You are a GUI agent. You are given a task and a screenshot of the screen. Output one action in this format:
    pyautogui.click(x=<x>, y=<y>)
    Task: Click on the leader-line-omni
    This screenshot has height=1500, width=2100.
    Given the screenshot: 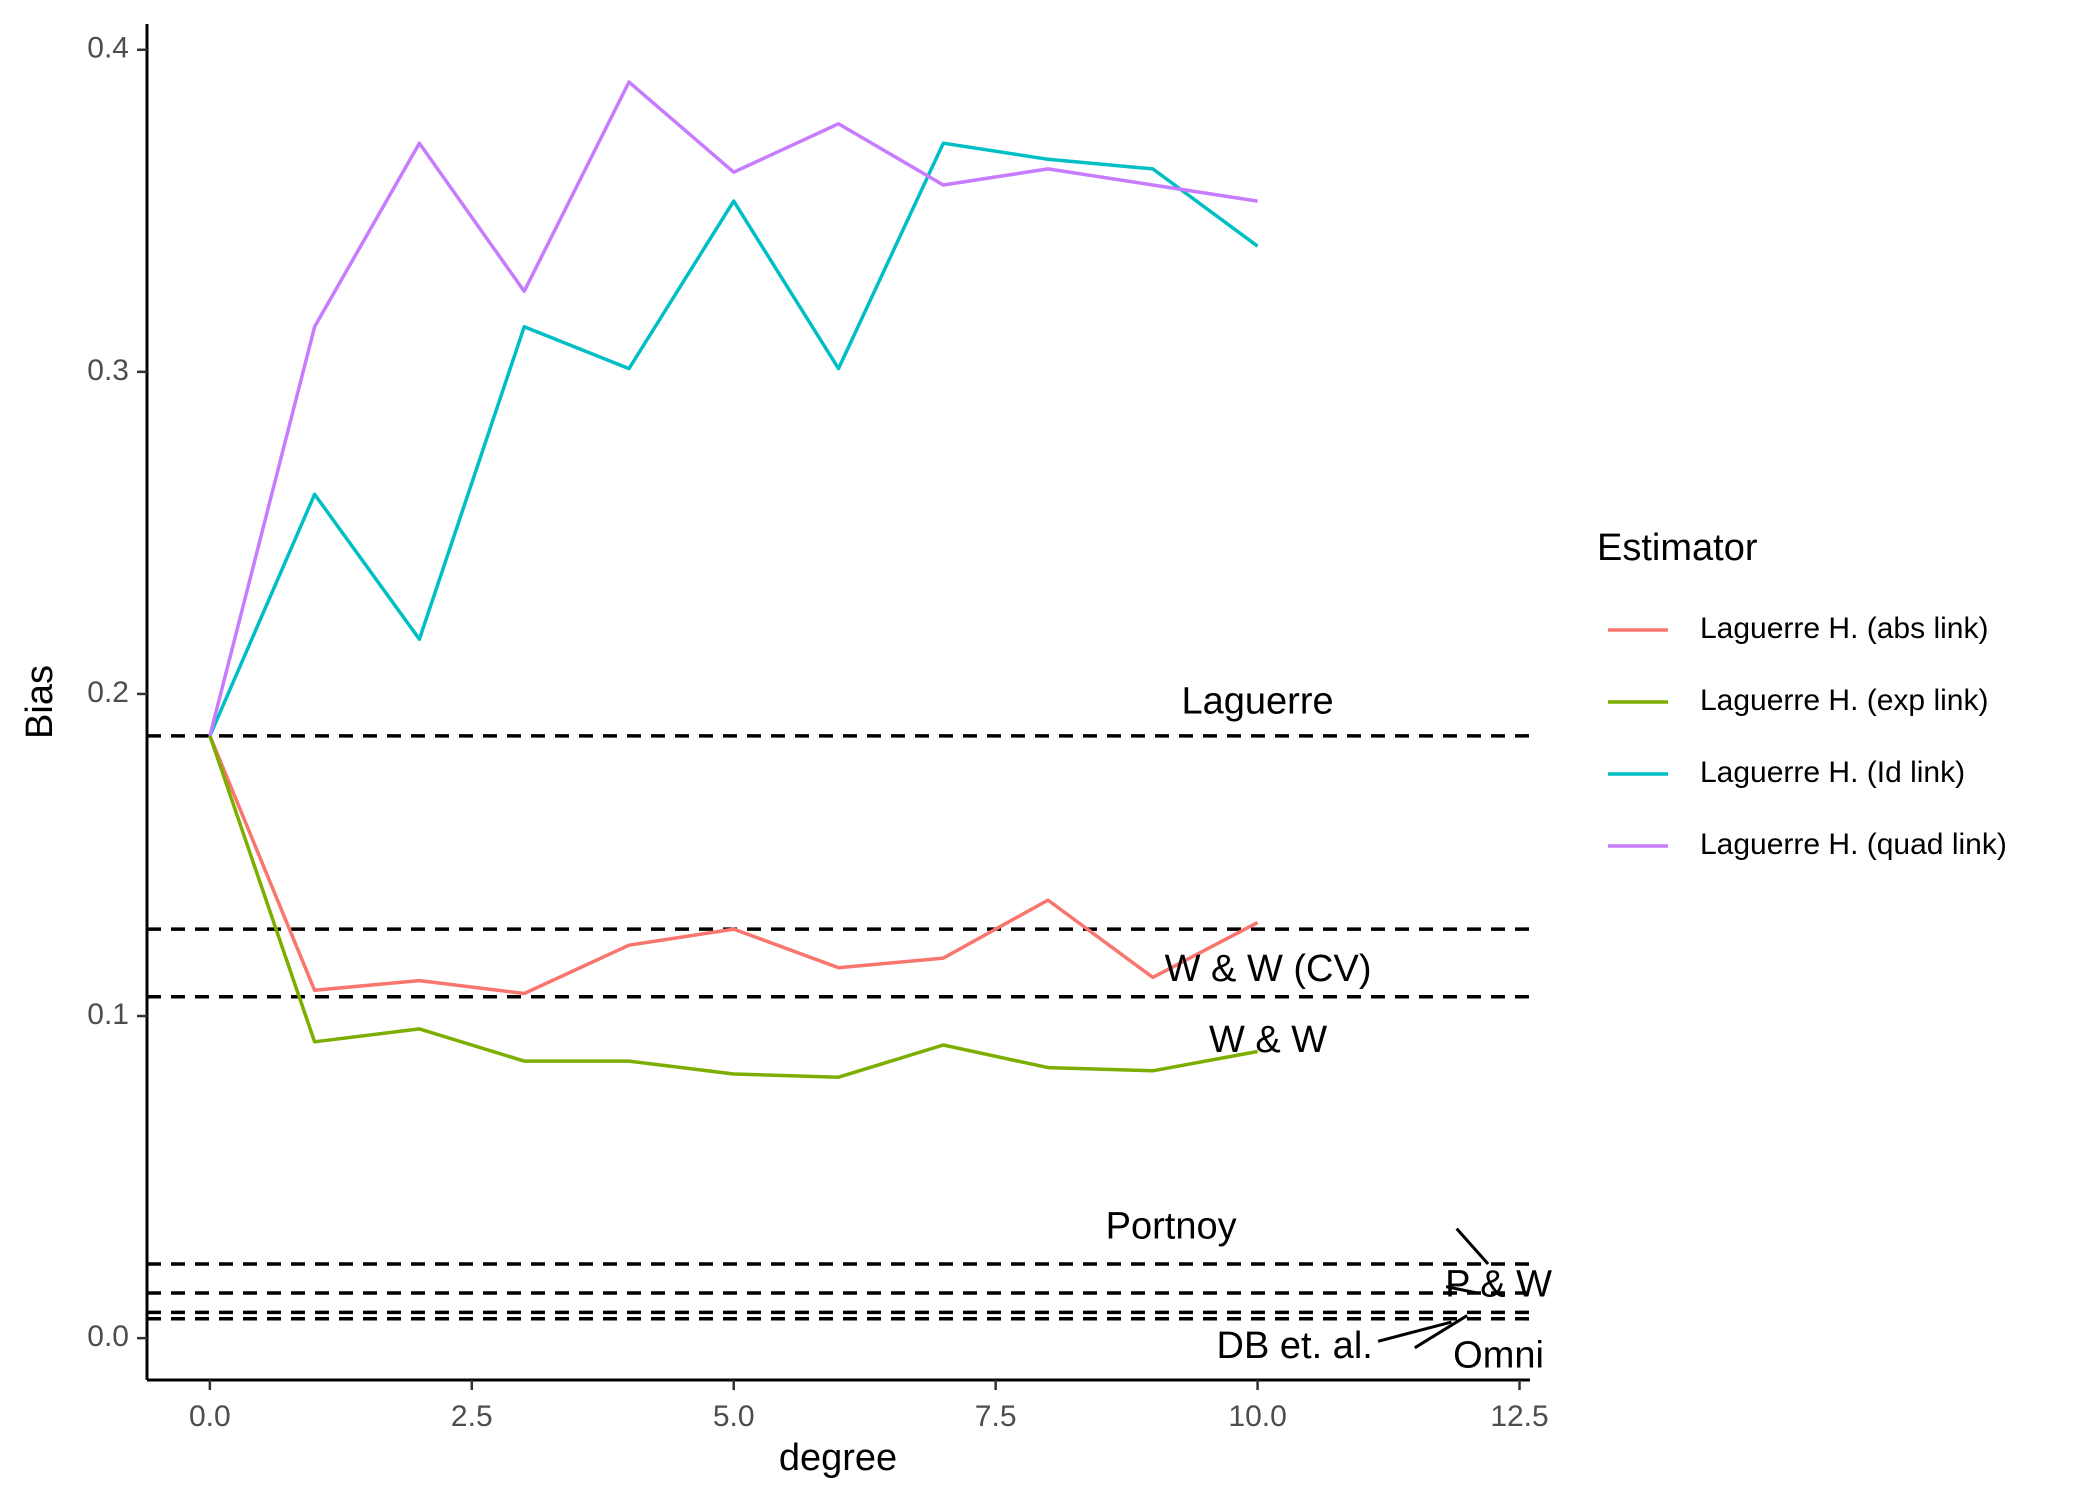 What is the action you would take?
    pyautogui.click(x=1440, y=1332)
    